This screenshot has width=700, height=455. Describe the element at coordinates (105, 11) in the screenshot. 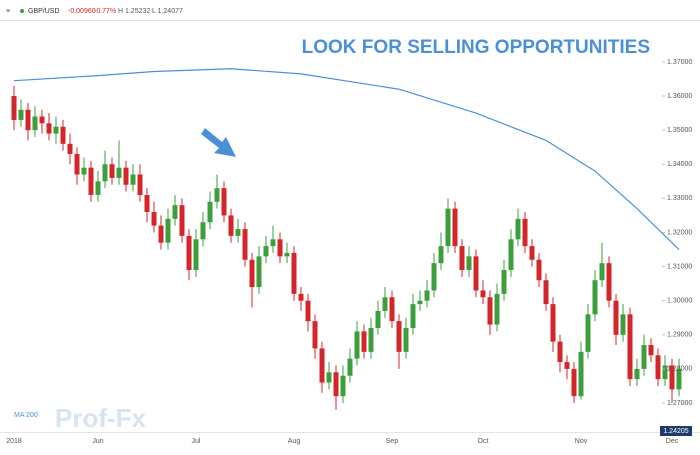

I see `change-pct: -0.77%` at that location.